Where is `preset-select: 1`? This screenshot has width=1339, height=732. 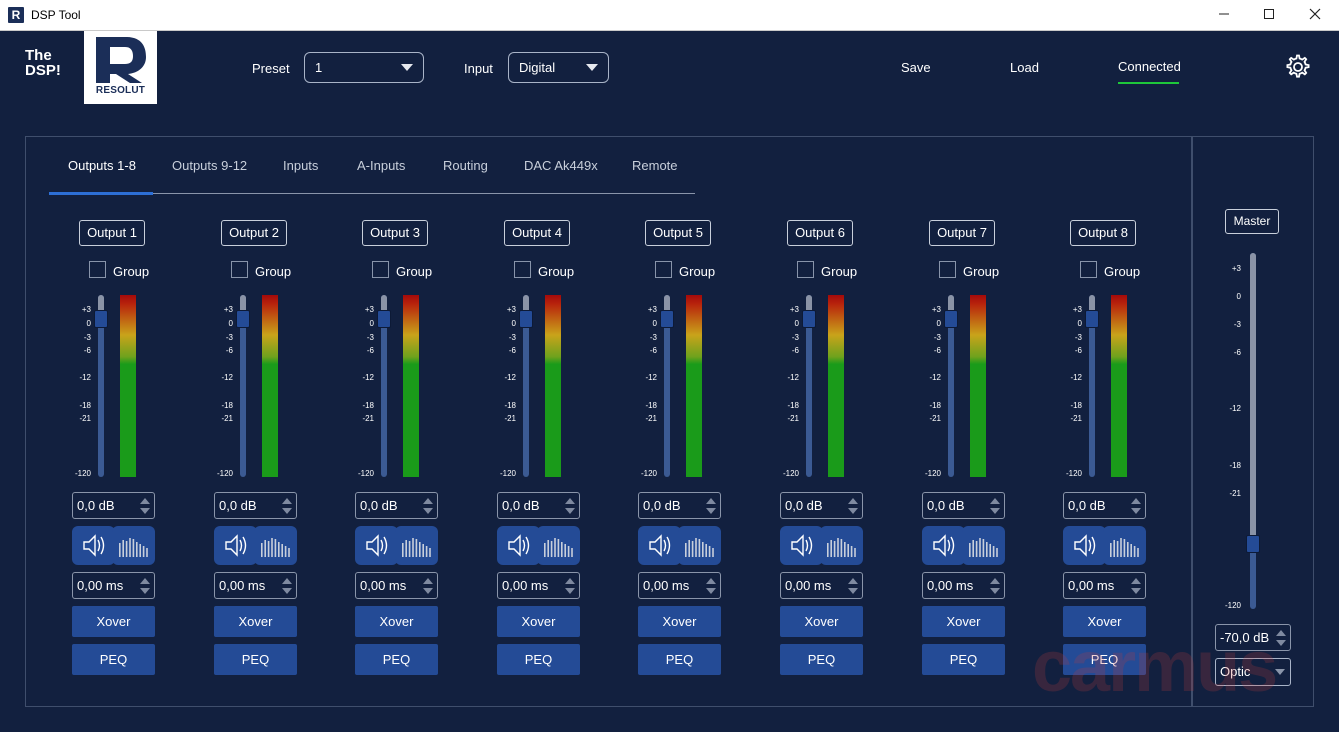 preset-select: 1 is located at coordinates (364, 67).